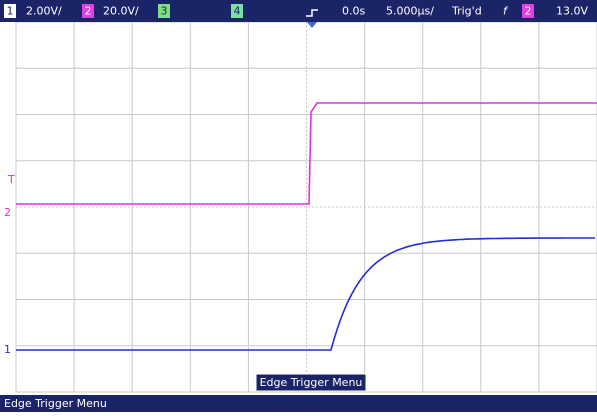  I want to click on ch4-badge, so click(237, 11).